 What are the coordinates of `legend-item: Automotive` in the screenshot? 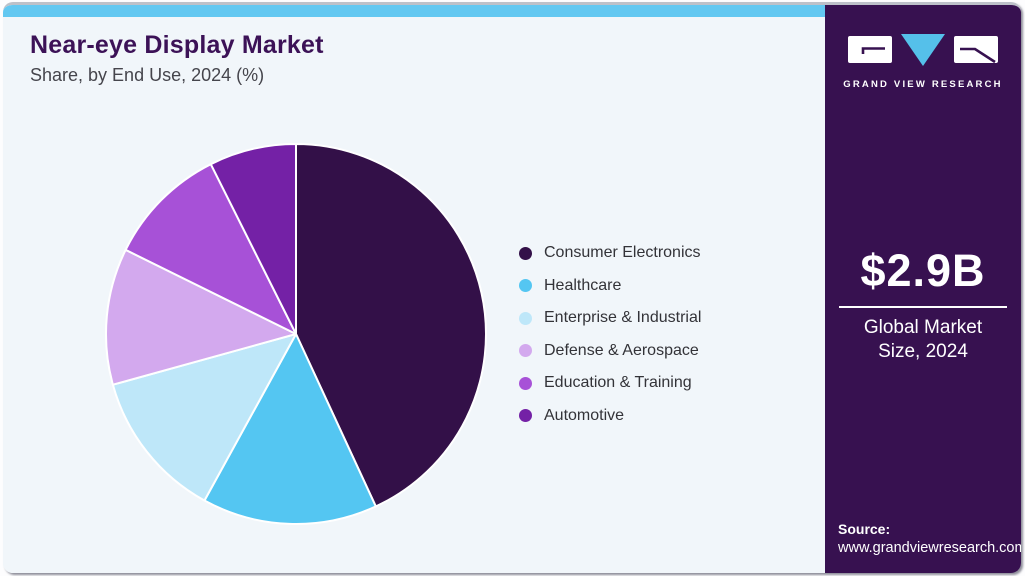 It's located at (610, 416).